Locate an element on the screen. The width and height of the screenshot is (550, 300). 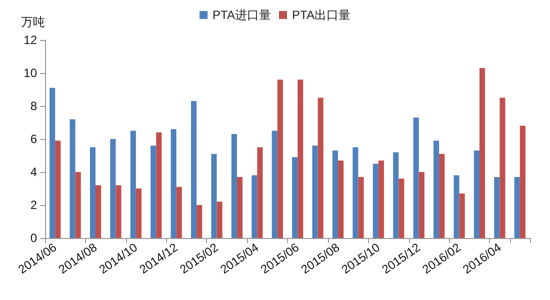
y-tick-label: 8 is located at coordinates (34, 106).